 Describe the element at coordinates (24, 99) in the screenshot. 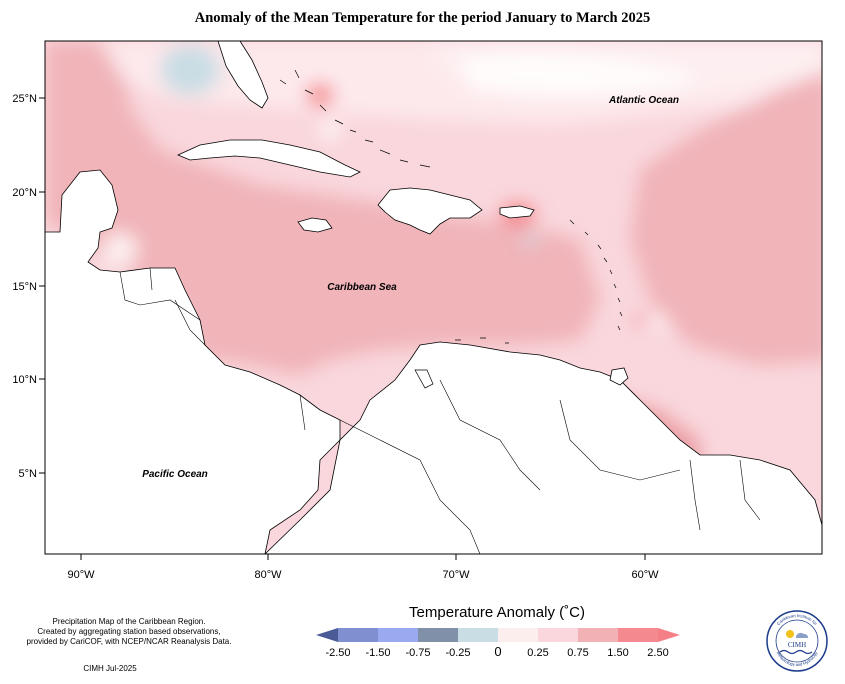

I see `lat-tick-label: 25°N` at that location.